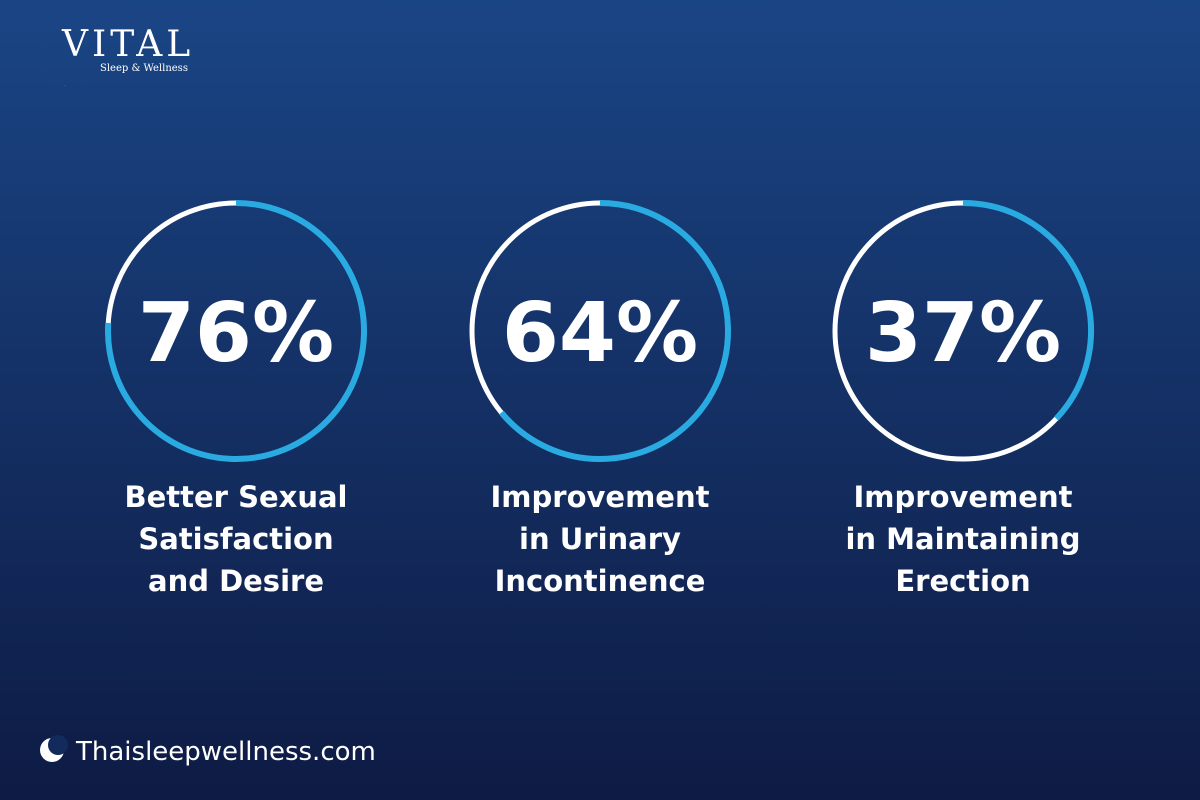 The height and width of the screenshot is (800, 1200). Describe the element at coordinates (127, 44) in the screenshot. I see `logo-text: VITAL` at that location.